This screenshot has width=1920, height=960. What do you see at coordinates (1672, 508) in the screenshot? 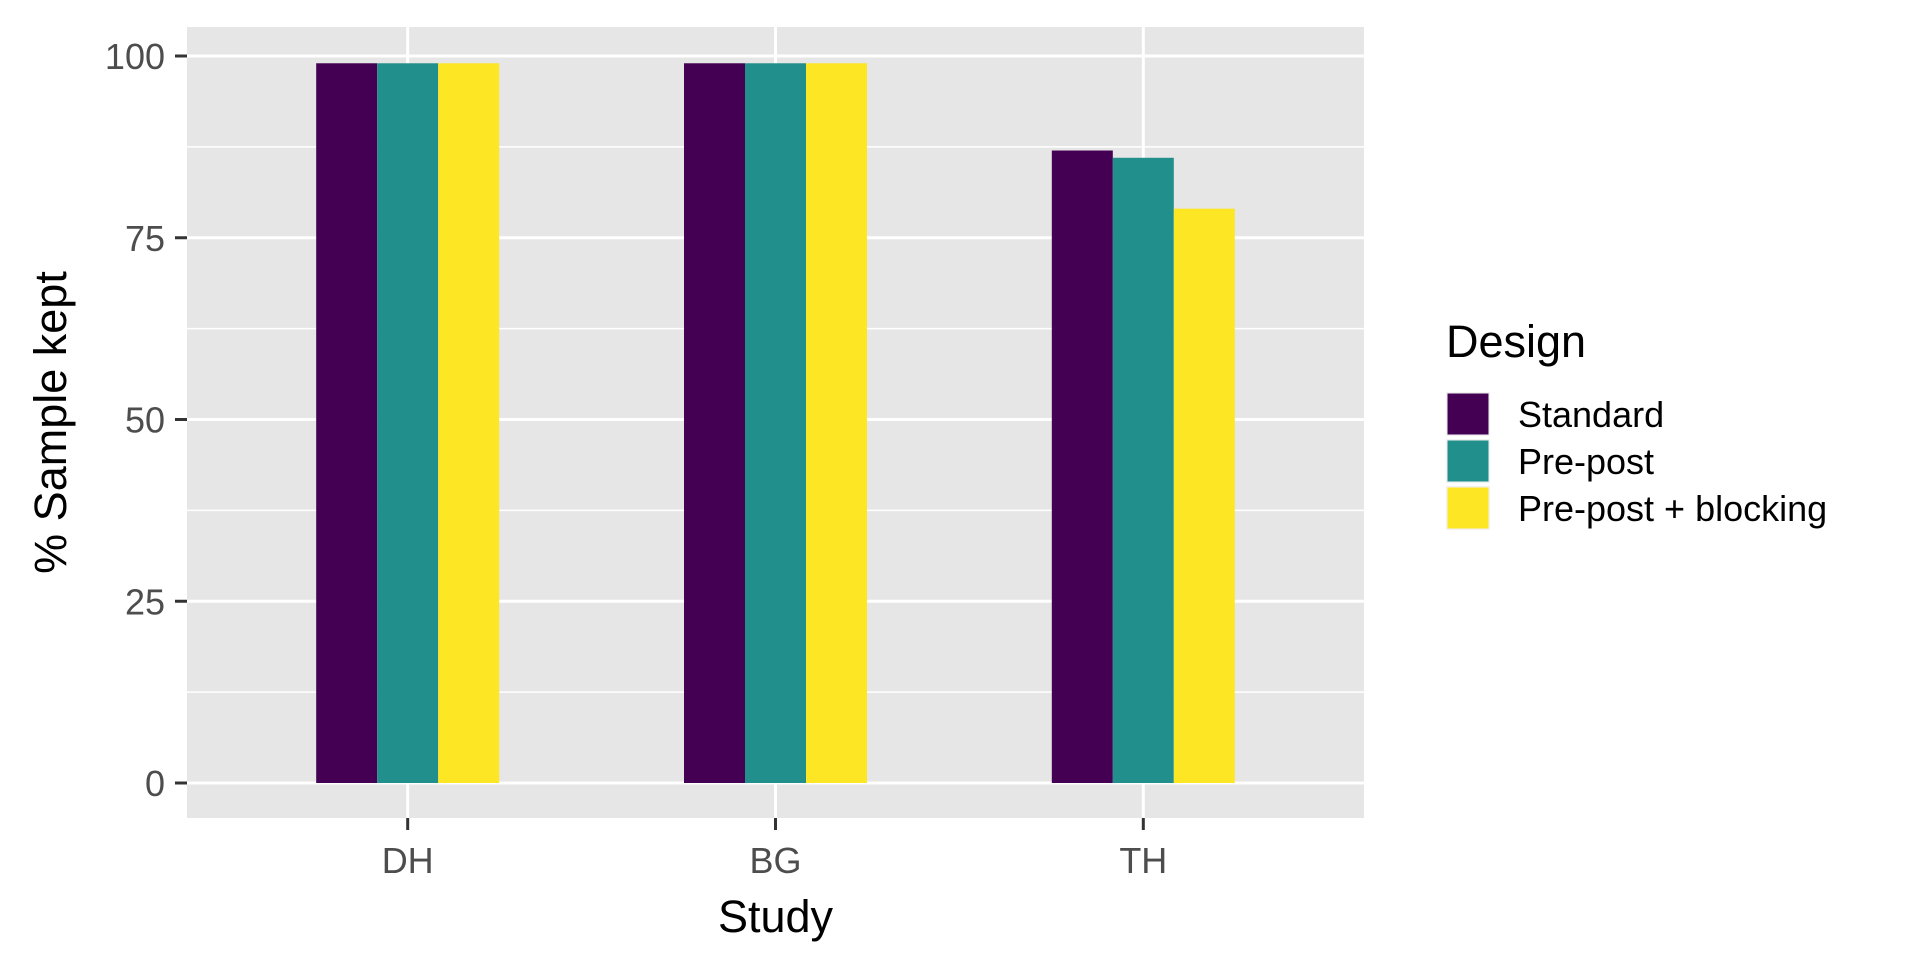
I see `legend-label: Pre-post + blocking` at bounding box center [1672, 508].